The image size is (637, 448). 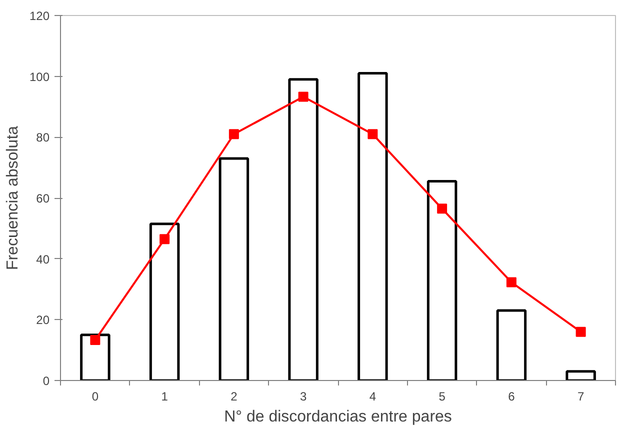 I want to click on x-tick-label: 5, so click(x=442, y=397).